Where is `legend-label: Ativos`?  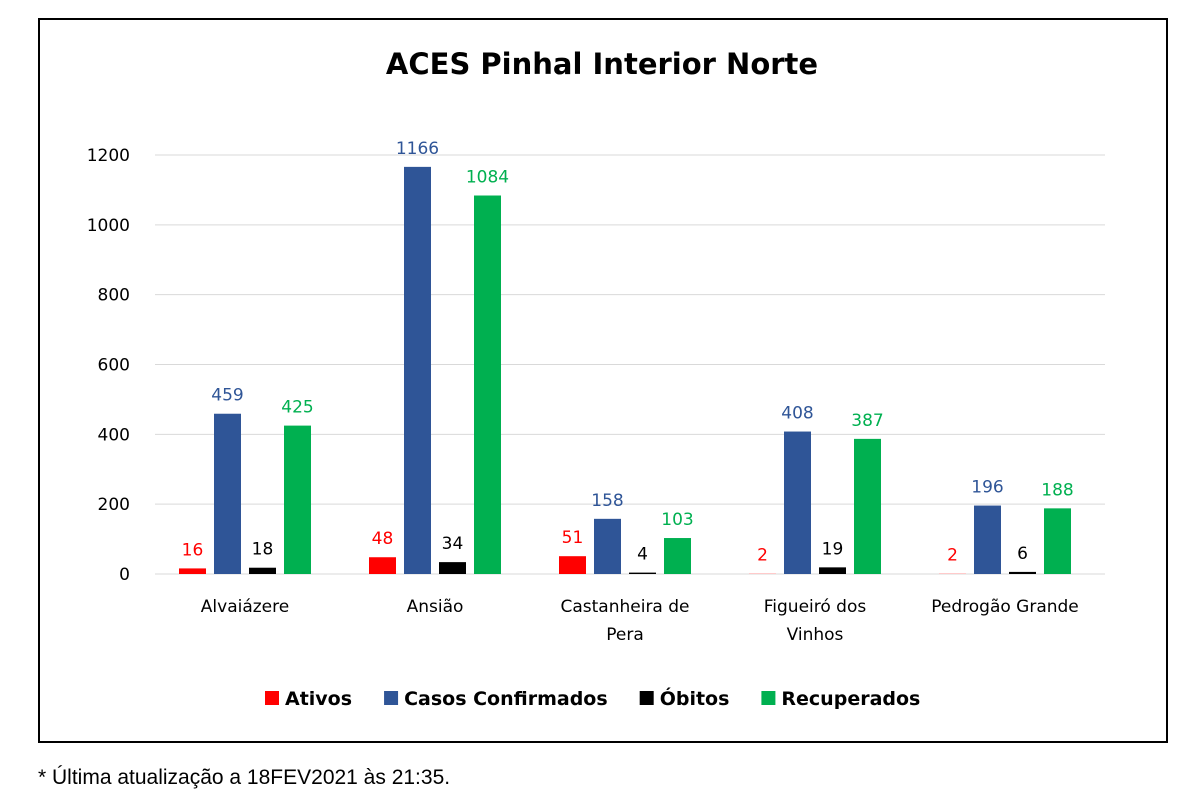
legend-label: Ativos is located at coordinates (318, 699).